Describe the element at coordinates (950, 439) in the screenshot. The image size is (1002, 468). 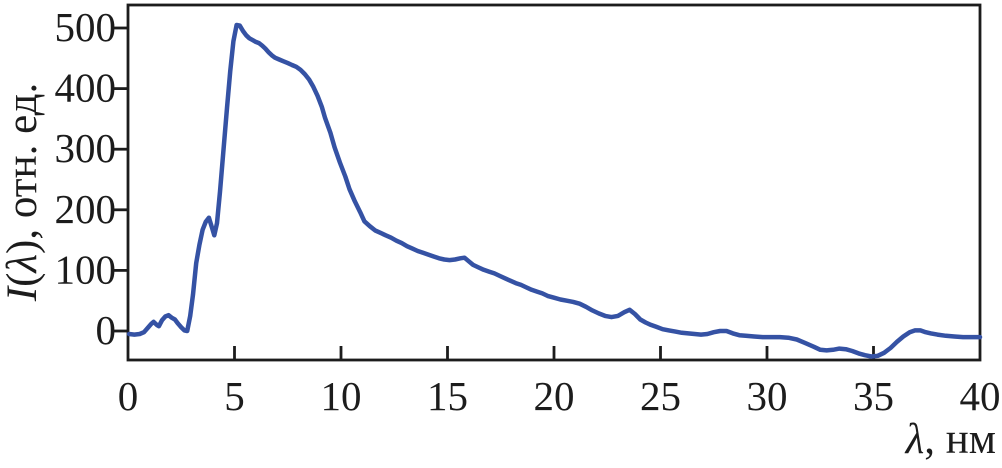
I see `x-axis-title: λ, нм` at that location.